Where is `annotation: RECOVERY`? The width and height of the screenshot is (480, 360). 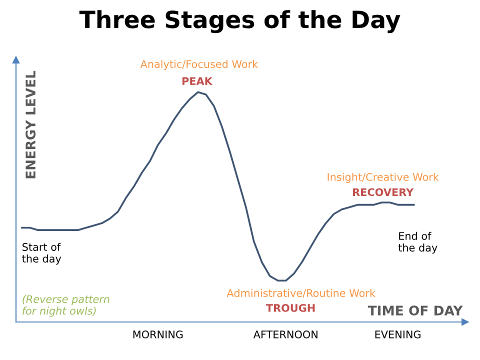
annotation: RECOVERY is located at coordinates (383, 192).